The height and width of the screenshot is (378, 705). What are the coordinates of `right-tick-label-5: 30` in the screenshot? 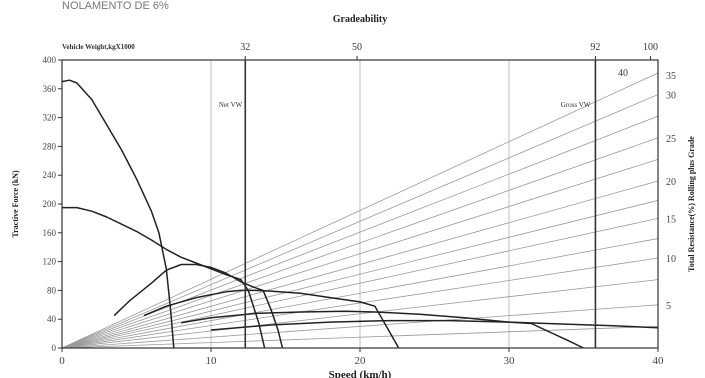 It's located at (671, 96).